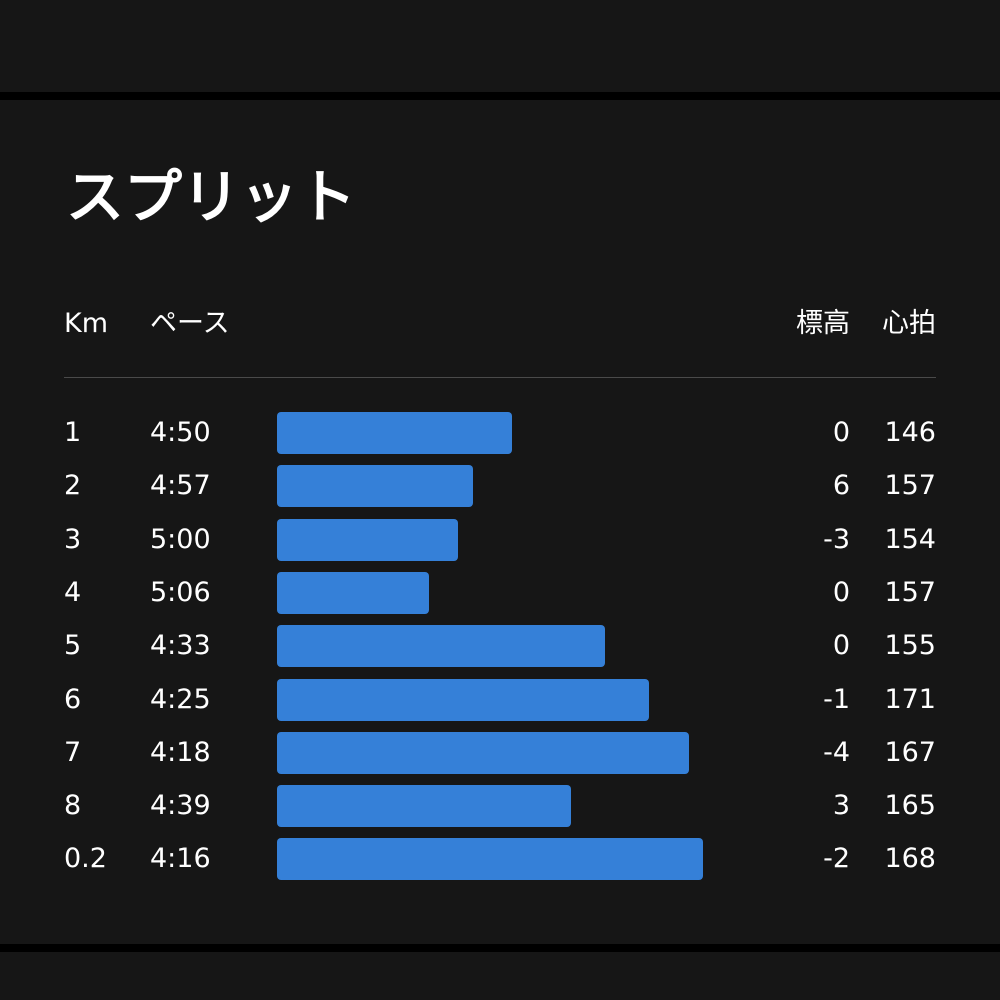 The image size is (1000, 1000). I want to click on bottom-section, so click(500, 976).